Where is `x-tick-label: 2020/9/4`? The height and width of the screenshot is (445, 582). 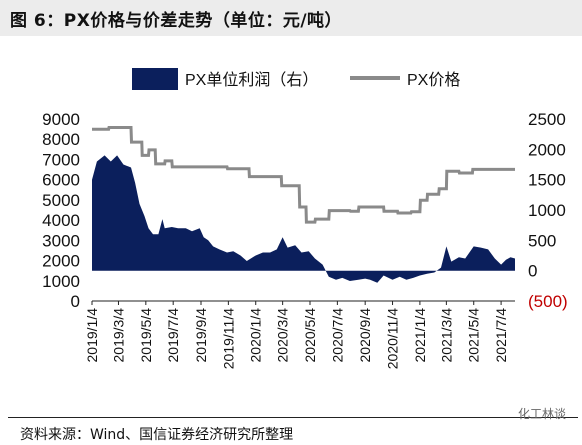 x-tick-label: 2020/9/4 is located at coordinates (365, 335).